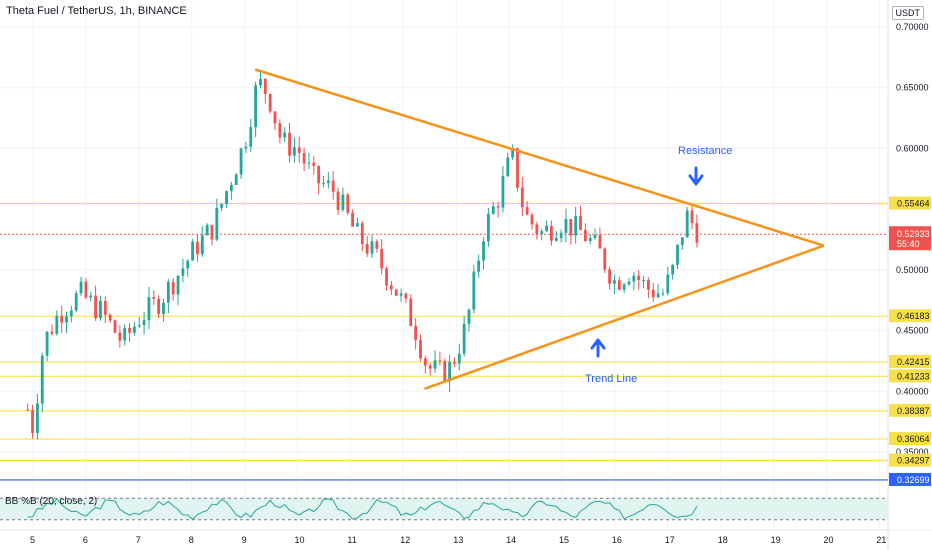 The width and height of the screenshot is (932, 550). What do you see at coordinates (829, 540) in the screenshot?
I see `time-tick: 20` at bounding box center [829, 540].